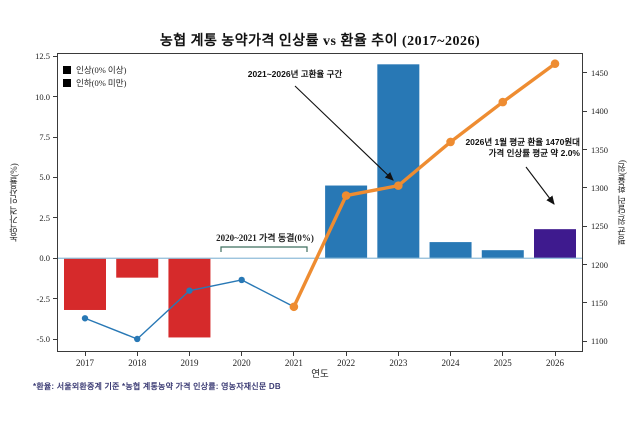 This screenshot has height=426, width=640. What do you see at coordinates (503, 102) in the screenshot?
I see `fx-marker-2025` at bounding box center [503, 102].